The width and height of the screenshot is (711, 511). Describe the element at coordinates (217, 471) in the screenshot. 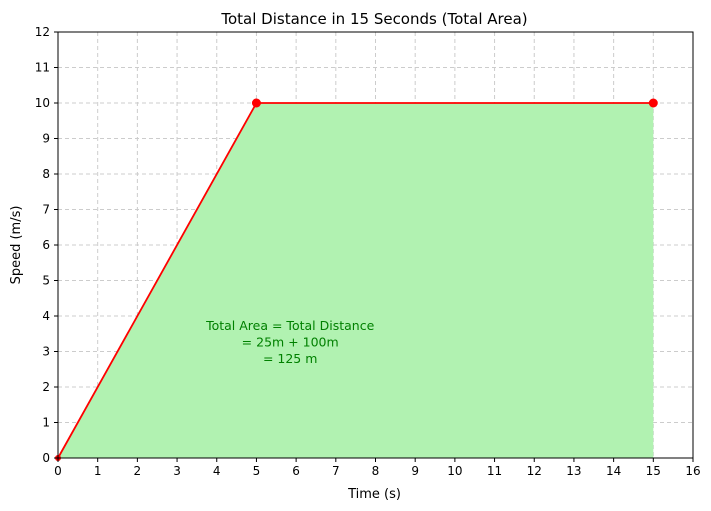

I see `x-tick-label: 4` at that location.